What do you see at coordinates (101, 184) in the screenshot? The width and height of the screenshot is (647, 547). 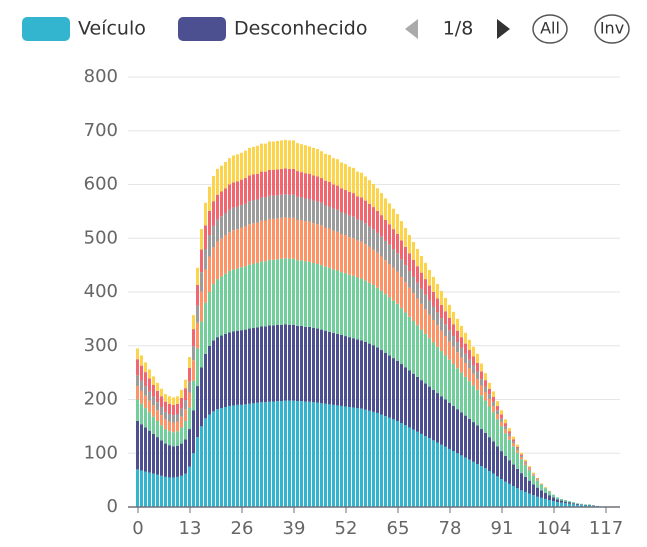 I see `y-tick-label: 600` at bounding box center [101, 184].